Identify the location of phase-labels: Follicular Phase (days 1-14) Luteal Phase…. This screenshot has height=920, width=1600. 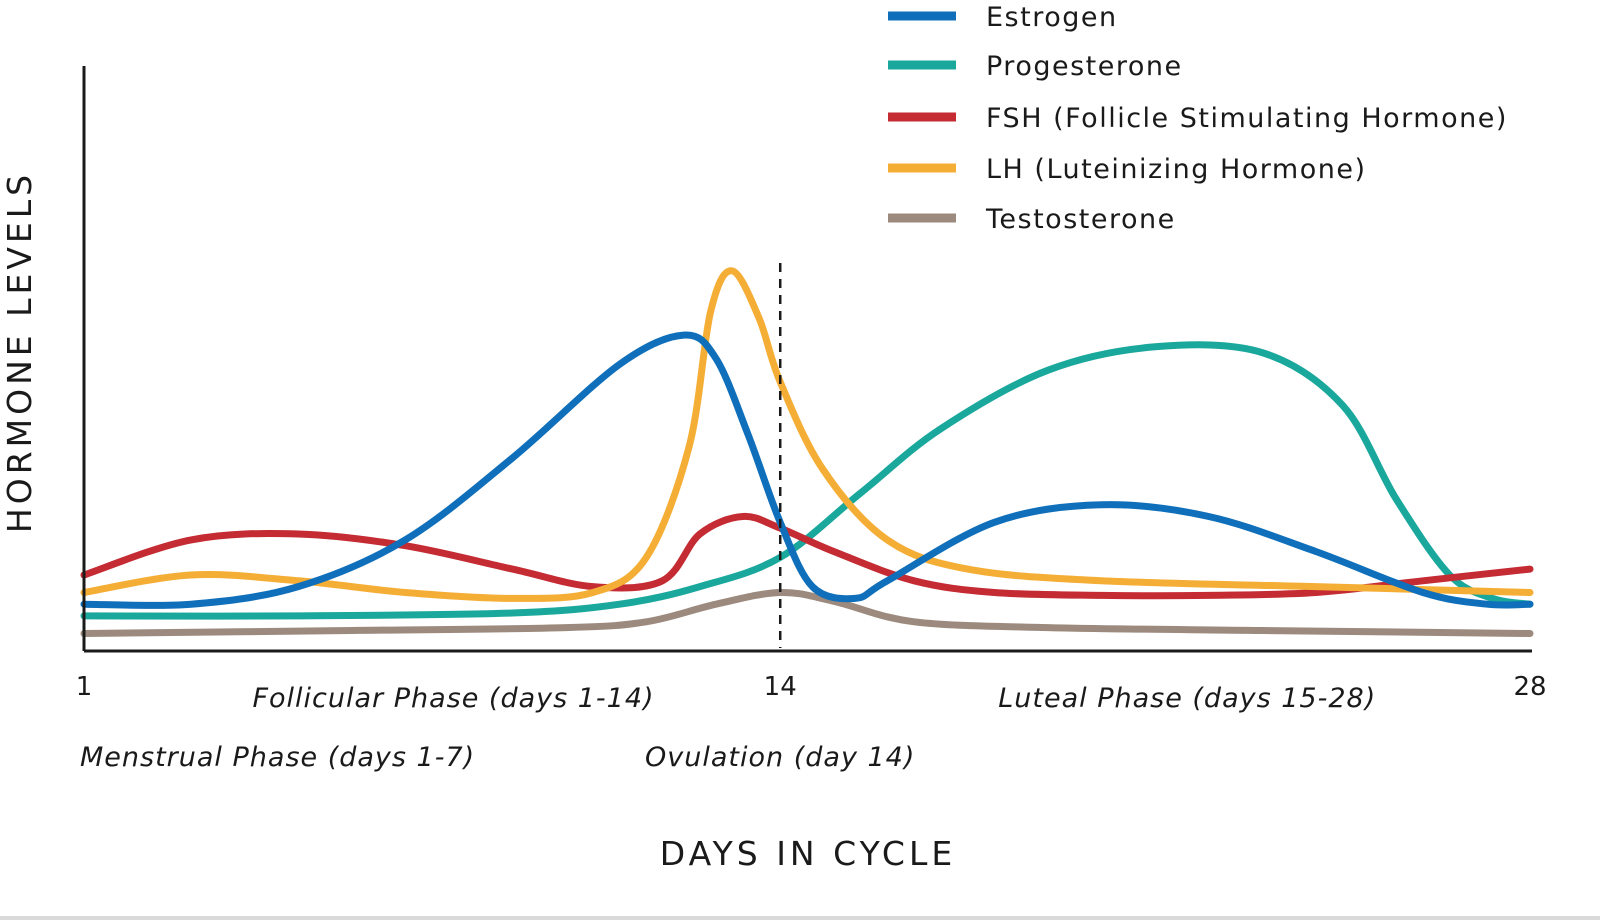
(728, 728).